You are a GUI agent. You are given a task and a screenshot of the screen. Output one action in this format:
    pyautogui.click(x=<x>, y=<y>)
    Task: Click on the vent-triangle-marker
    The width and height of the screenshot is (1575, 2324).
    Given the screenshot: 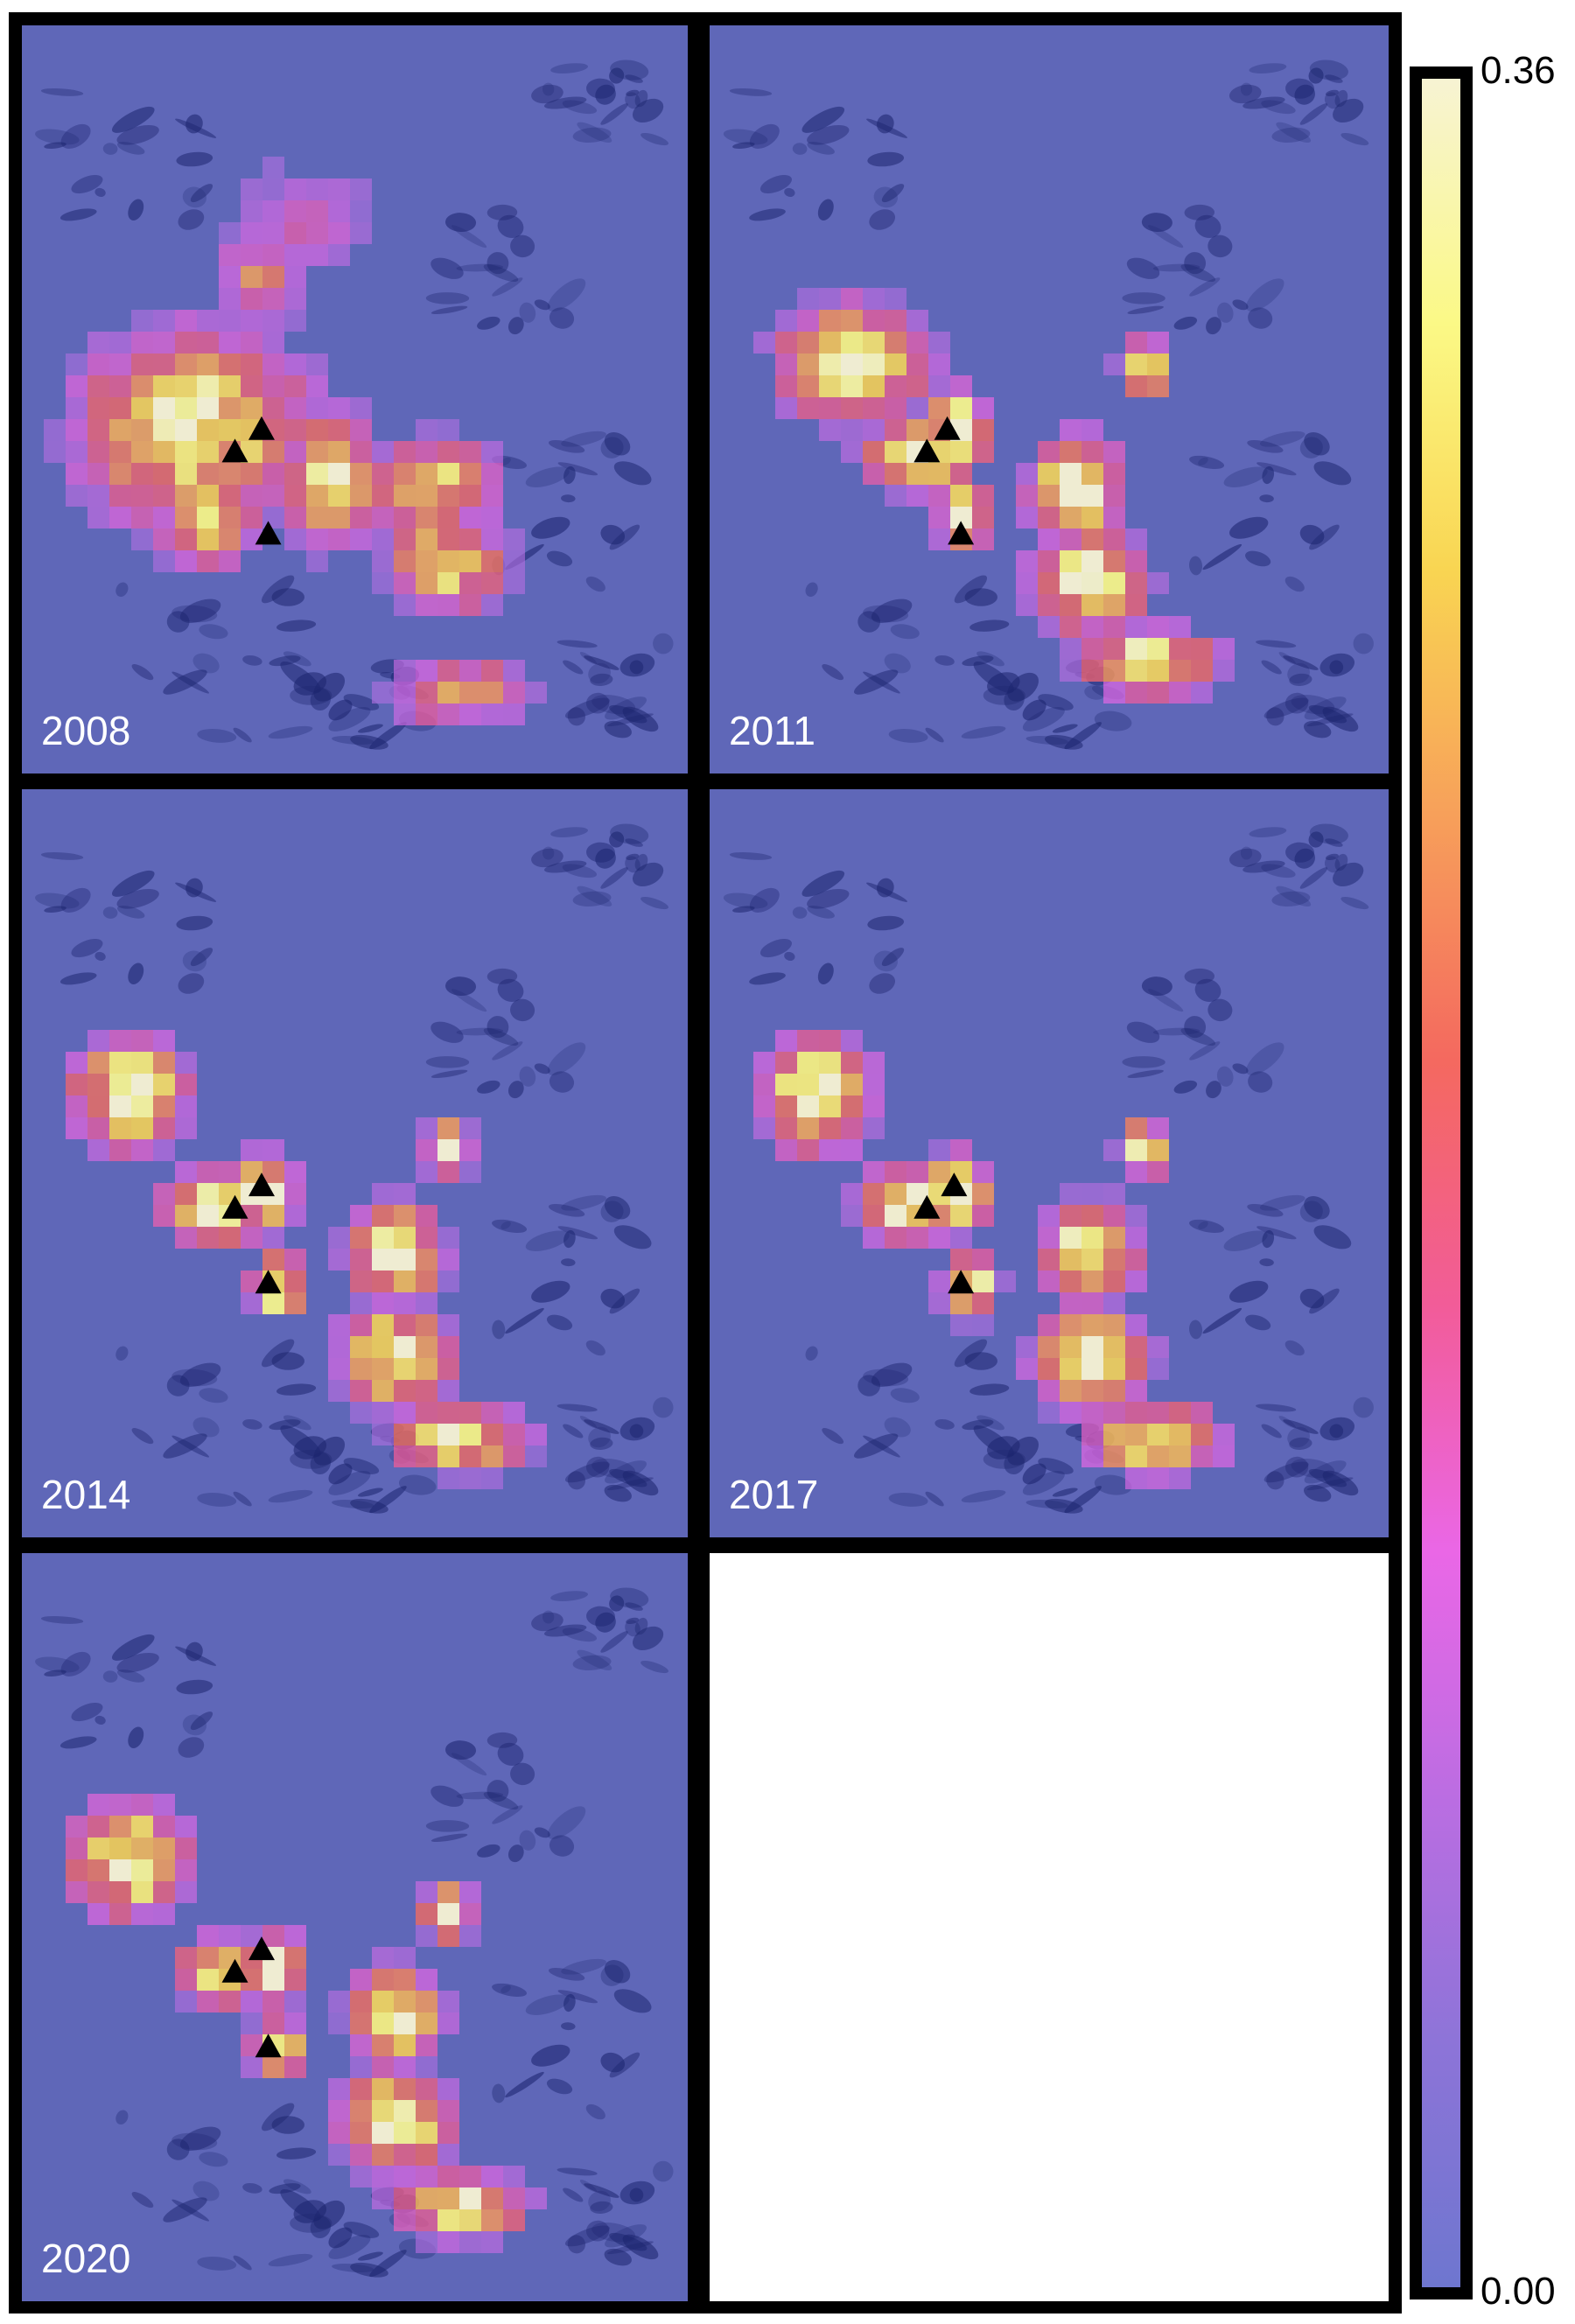 What is the action you would take?
    pyautogui.click(x=234, y=1970)
    